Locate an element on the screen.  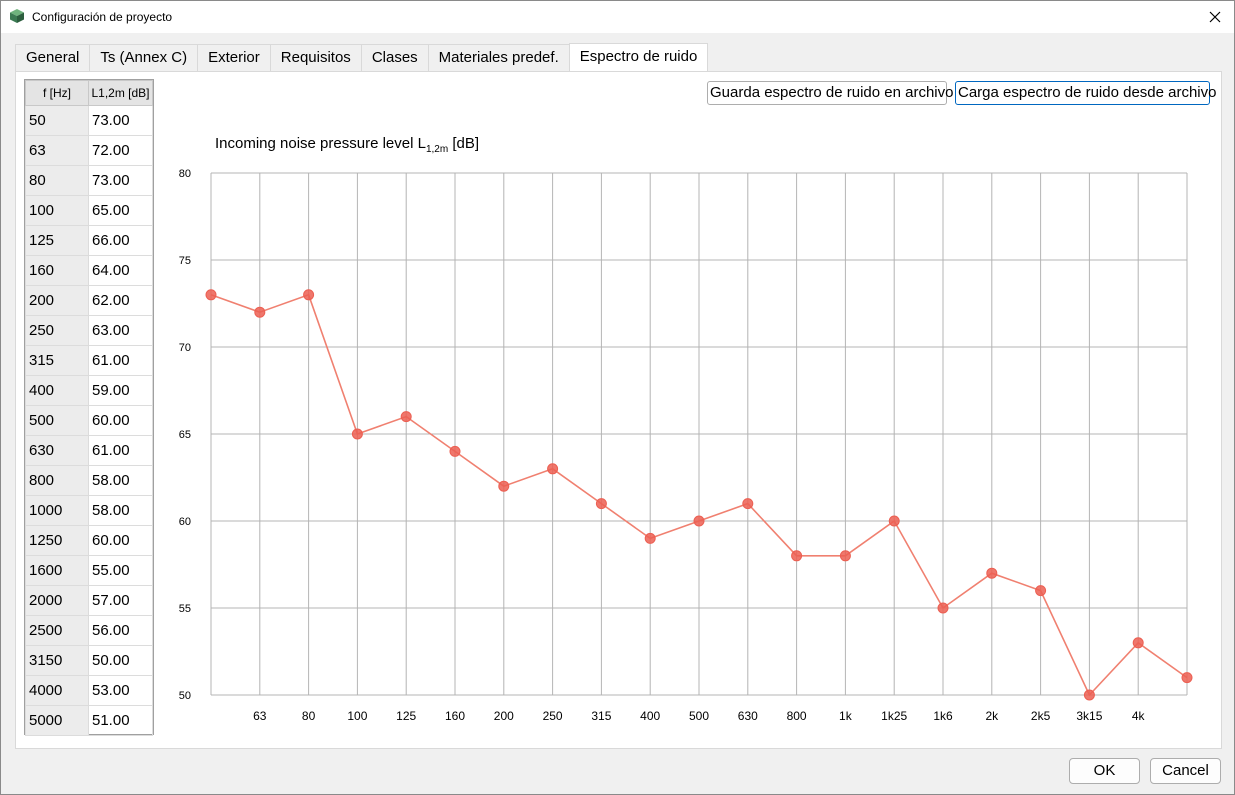
table-row: 315 61.00 is located at coordinates (89, 360).